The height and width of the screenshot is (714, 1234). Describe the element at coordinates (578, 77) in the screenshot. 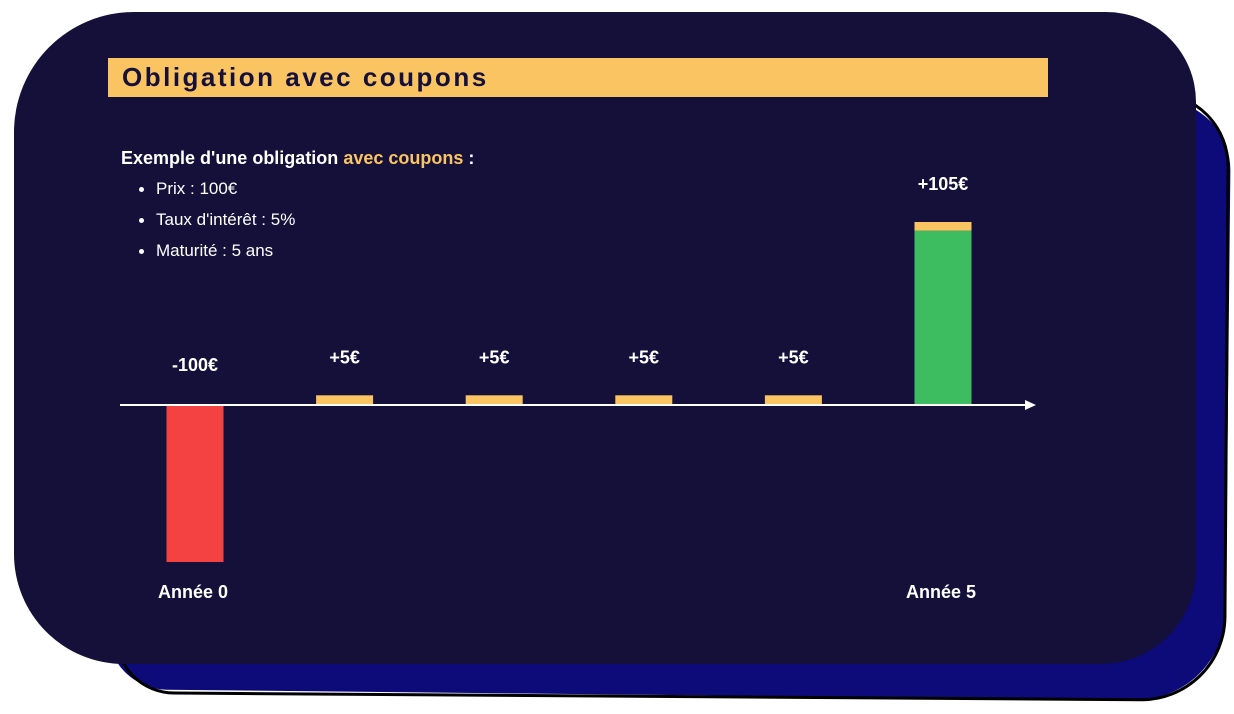

I see `title-bar` at that location.